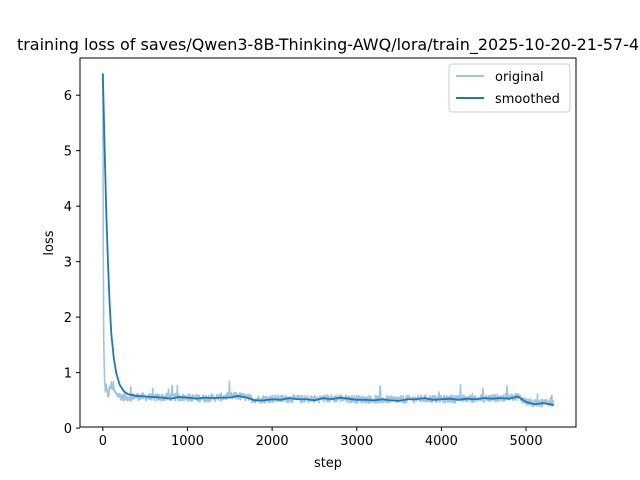  Describe the element at coordinates (527, 99) in the screenshot. I see `legend-label-smoothed: smoothed` at that location.